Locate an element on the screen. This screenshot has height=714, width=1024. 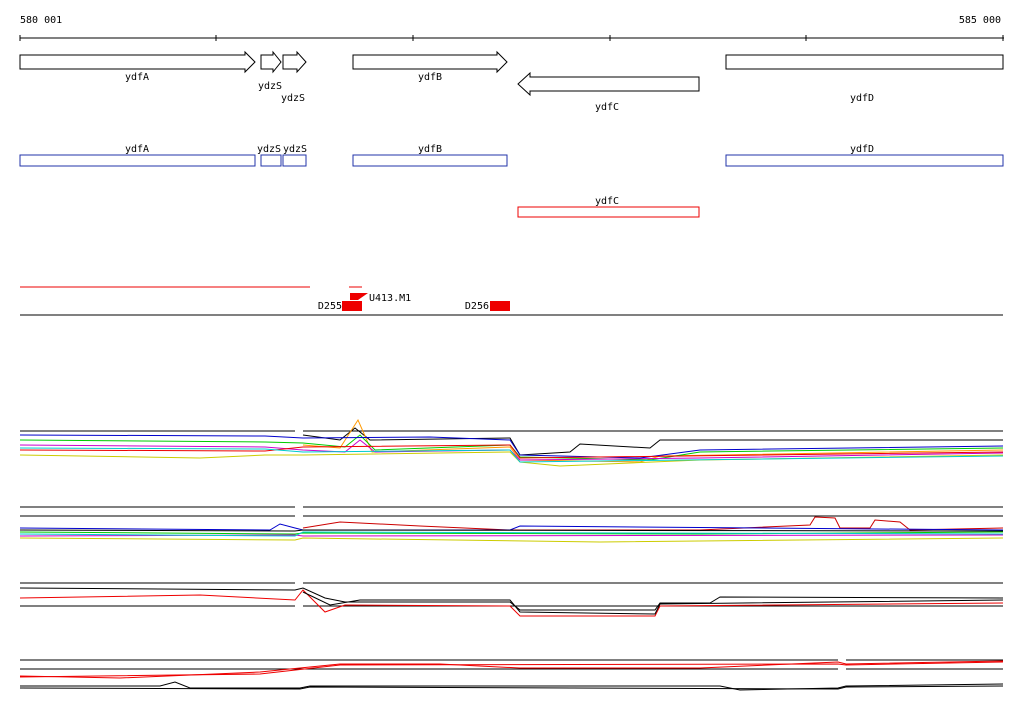
gene-label: ydfB is located at coordinates (430, 77).